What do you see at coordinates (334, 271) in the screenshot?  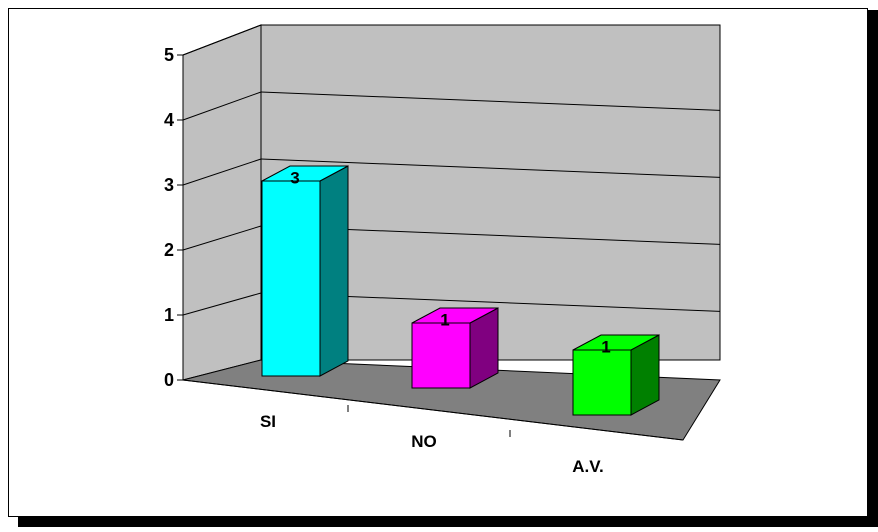 I see `bar-side` at bounding box center [334, 271].